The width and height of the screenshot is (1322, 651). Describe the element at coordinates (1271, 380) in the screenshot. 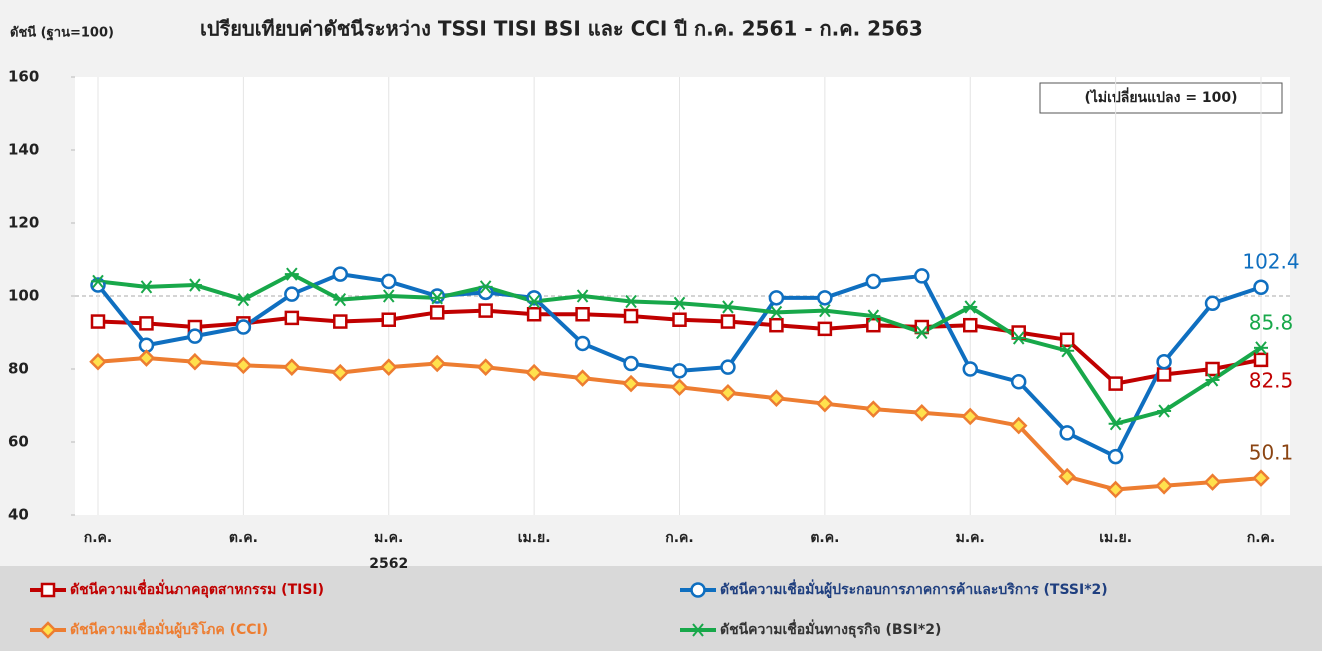

I see `data-label: 82.5` at that location.